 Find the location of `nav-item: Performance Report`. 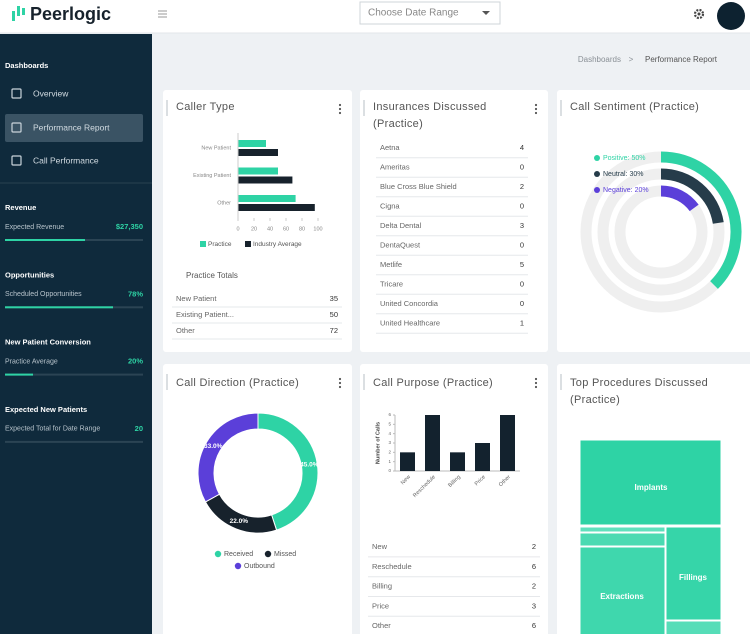

nav-item: Performance Report is located at coordinates (71, 127).